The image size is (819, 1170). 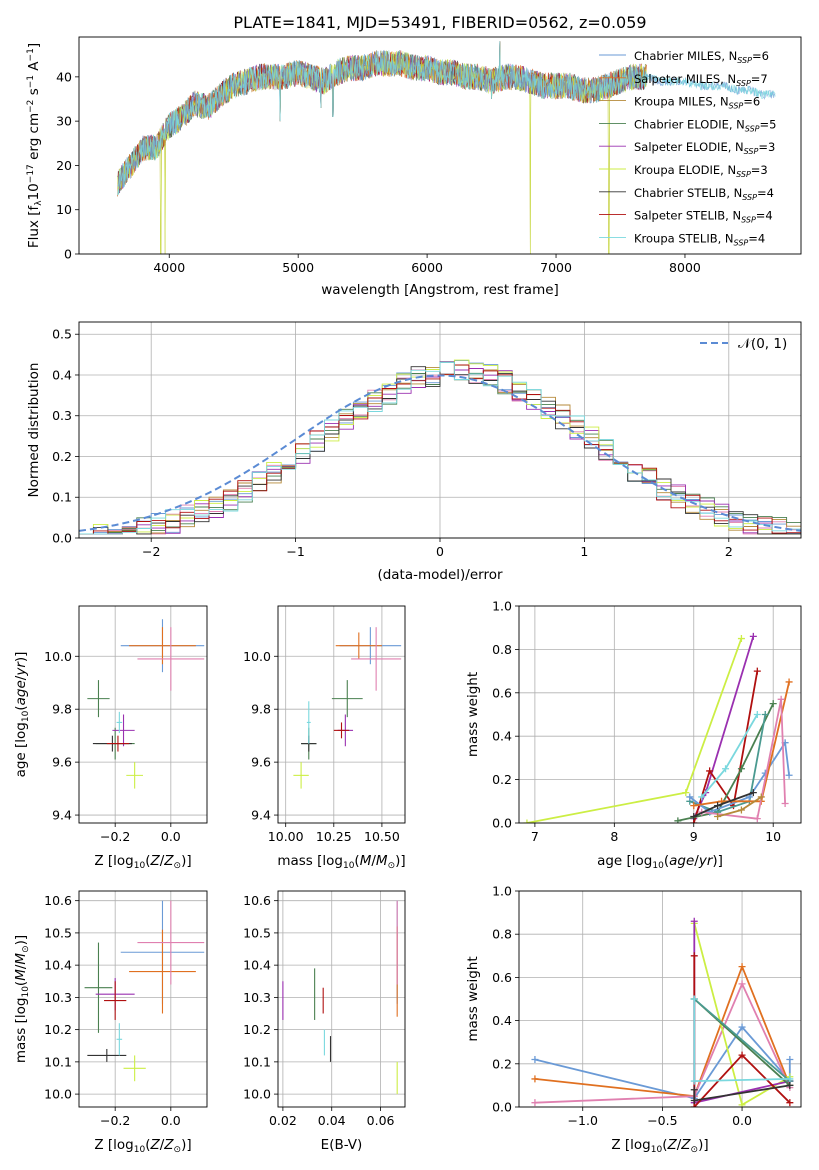 I want to click on x-axis-label: Z [log10(Z/Z⊙)], so click(x=659, y=1146).